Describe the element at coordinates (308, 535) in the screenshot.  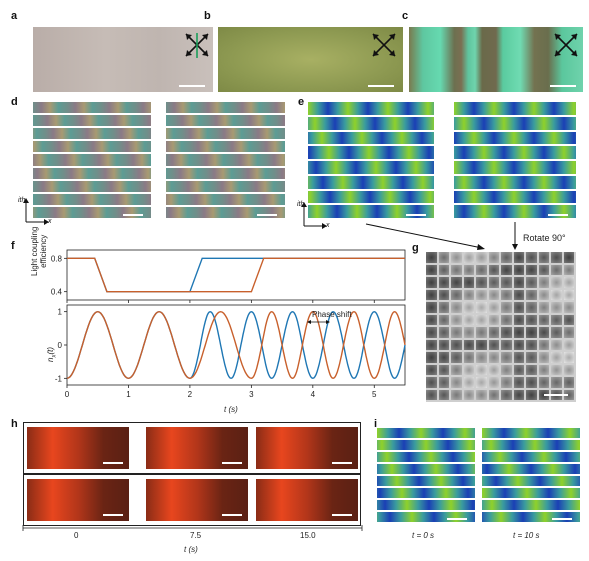
I see `plot-h-tick-2: 15.0` at that location.